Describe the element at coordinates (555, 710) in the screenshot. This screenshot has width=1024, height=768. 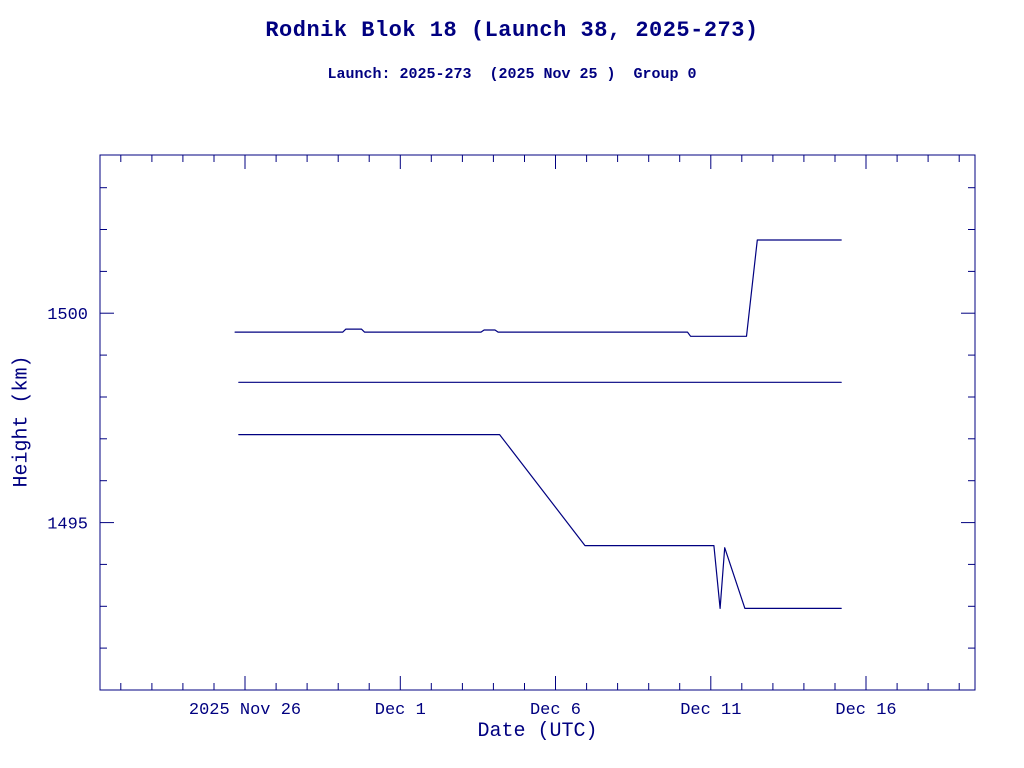
I see `x-tick-label: Dec 6` at that location.